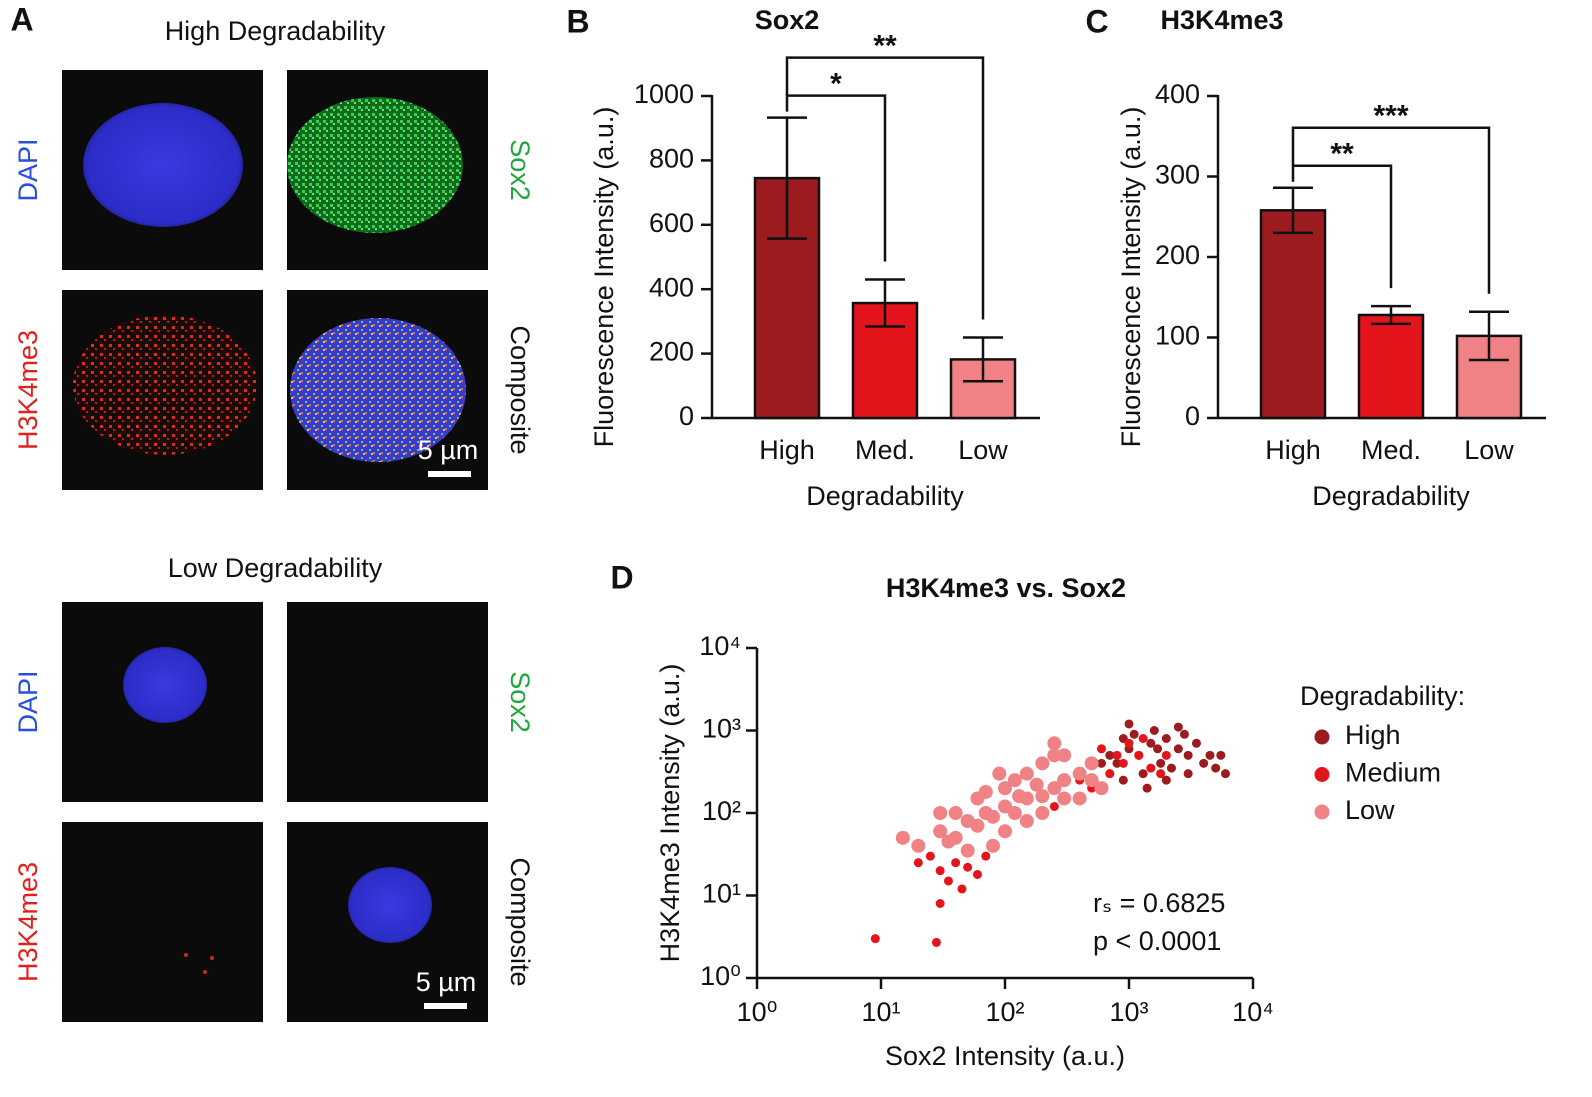  Describe the element at coordinates (720, 646) in the screenshot. I see `y-tick-label: 10⁴` at that location.